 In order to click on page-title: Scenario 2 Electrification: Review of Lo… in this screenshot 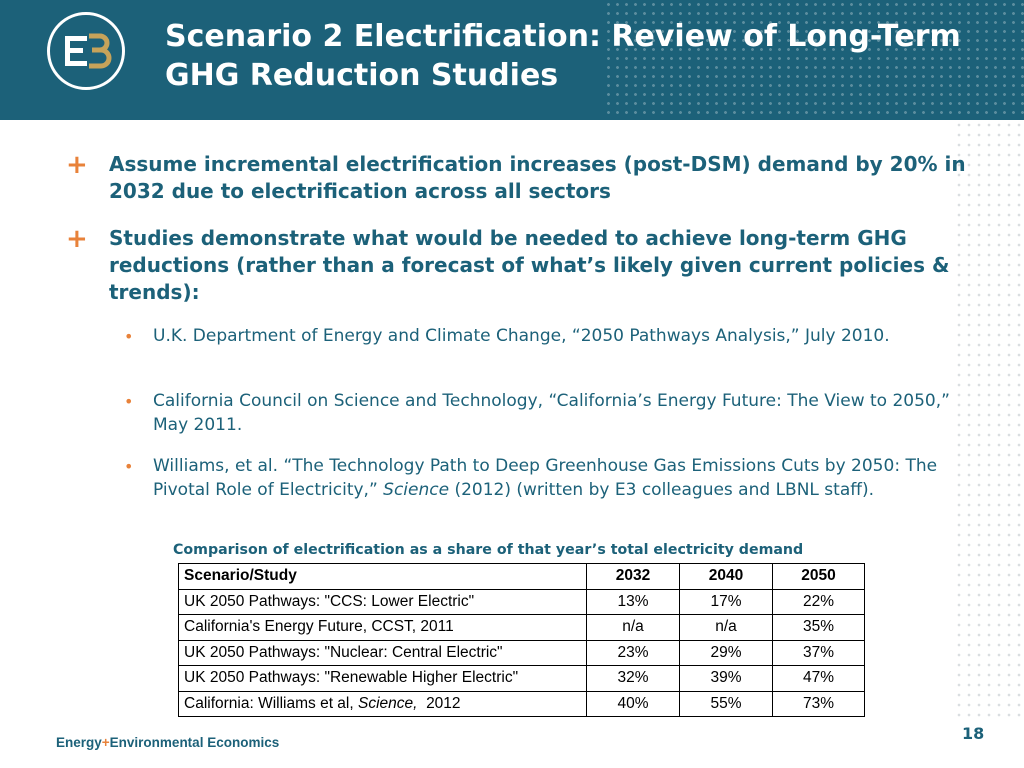, I will do `click(563, 56)`.